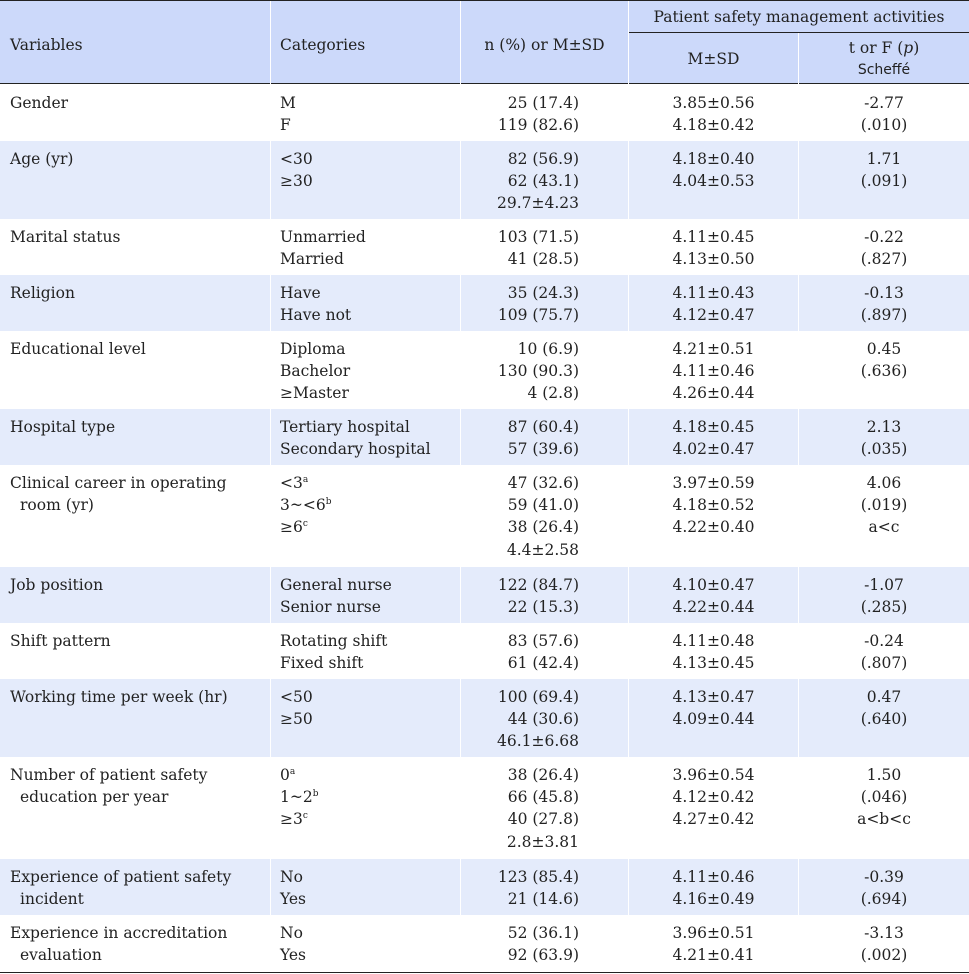 This screenshot has width=969, height=974. What do you see at coordinates (713, 349) in the screenshot?
I see `msd-value: 4.21±0.51` at bounding box center [713, 349].